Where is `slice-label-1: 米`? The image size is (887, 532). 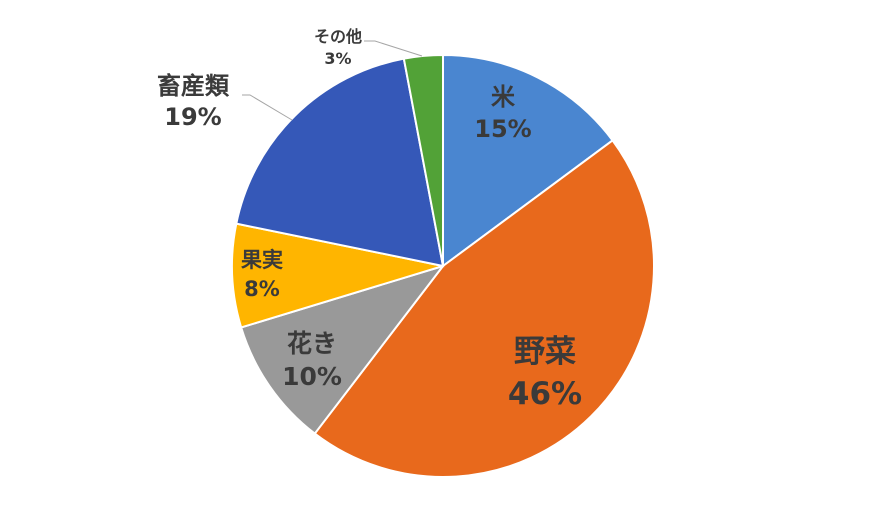 slice-label-1: 米 is located at coordinates (503, 97).